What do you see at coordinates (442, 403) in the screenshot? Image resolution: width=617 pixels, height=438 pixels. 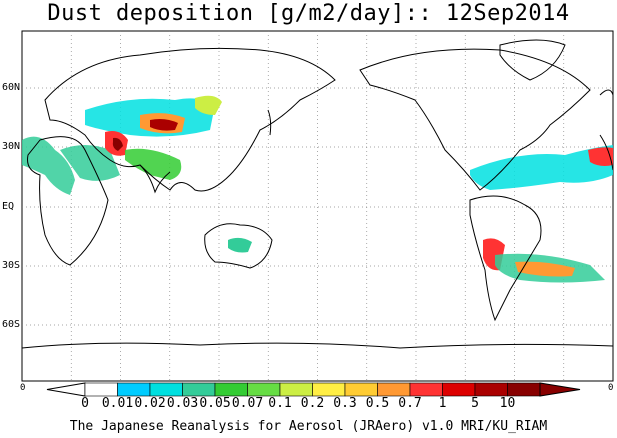 I see `colorbar-label: 1` at bounding box center [442, 403].